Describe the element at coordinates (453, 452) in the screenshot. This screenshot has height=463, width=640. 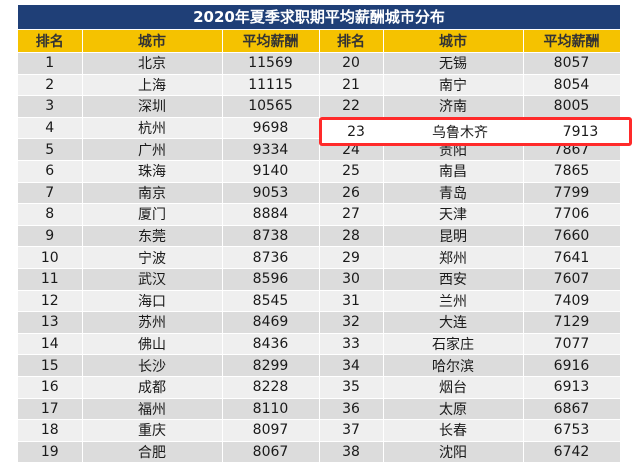
I see `right-city-cell: 沈阳` at that location.